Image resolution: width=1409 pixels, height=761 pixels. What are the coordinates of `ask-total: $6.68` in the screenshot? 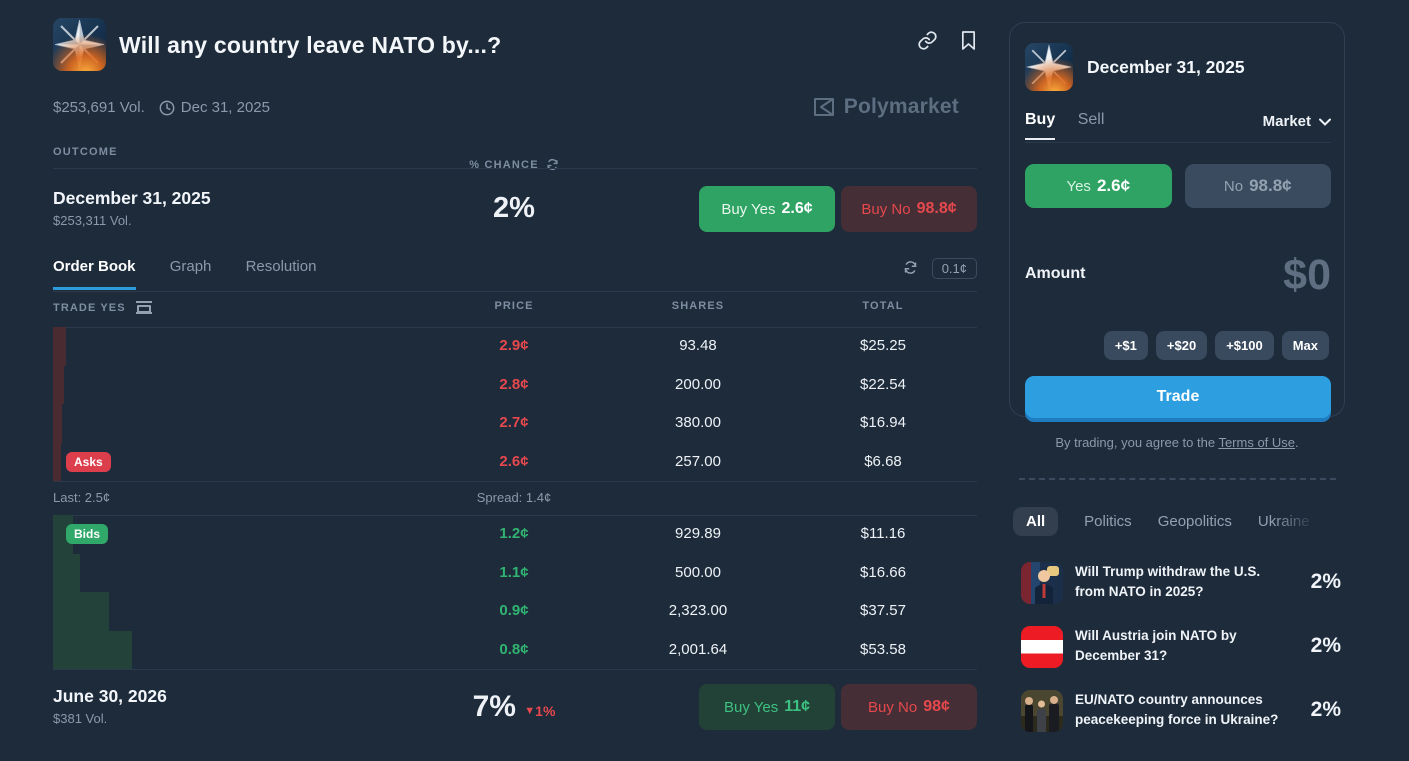 It's located at (883, 461).